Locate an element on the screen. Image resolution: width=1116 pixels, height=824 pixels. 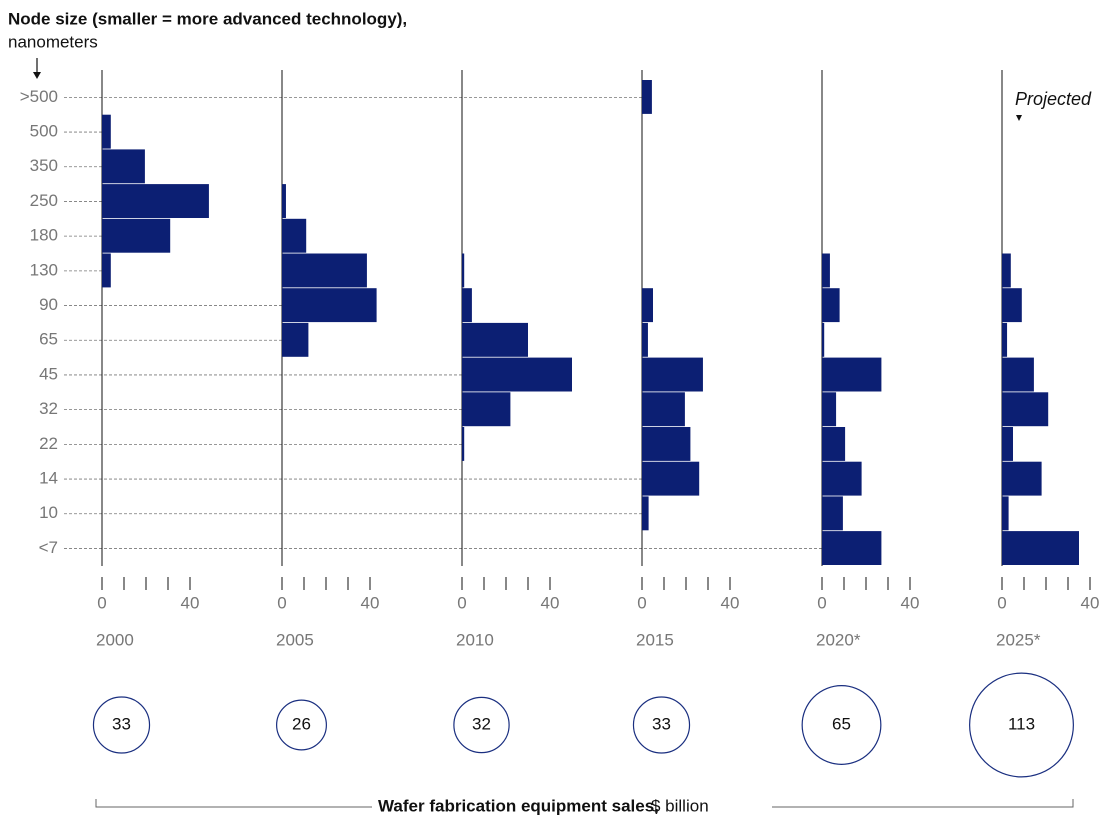
series-label: 2015 is located at coordinates (655, 639).